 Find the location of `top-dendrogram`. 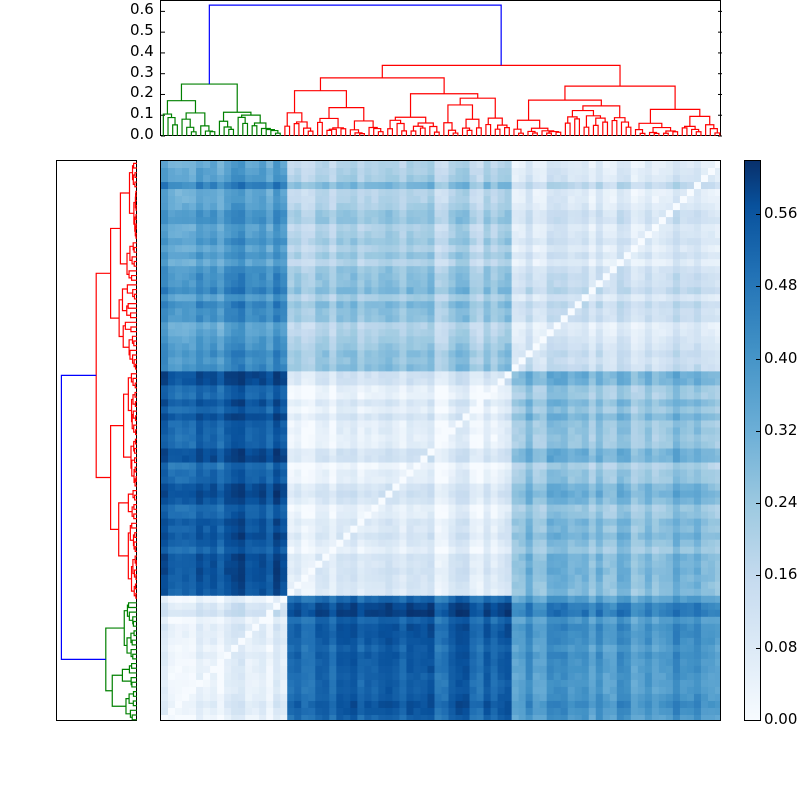

top-dendrogram is located at coordinates (441, 68).